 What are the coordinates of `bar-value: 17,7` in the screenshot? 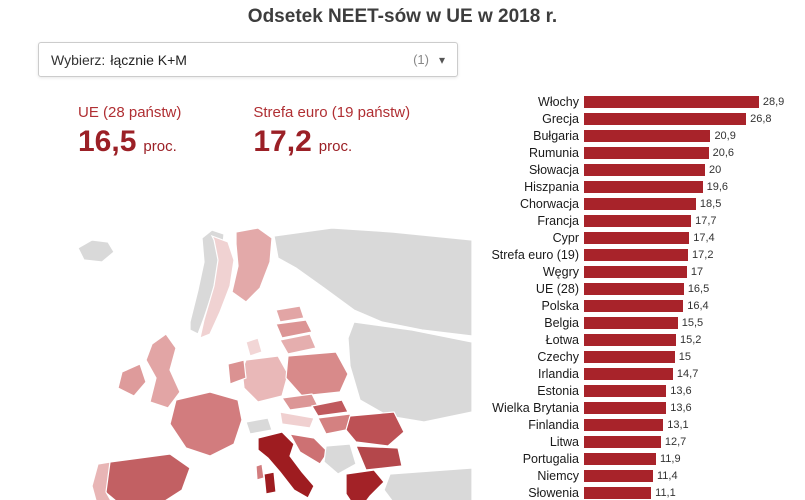 It's located at (706, 220).